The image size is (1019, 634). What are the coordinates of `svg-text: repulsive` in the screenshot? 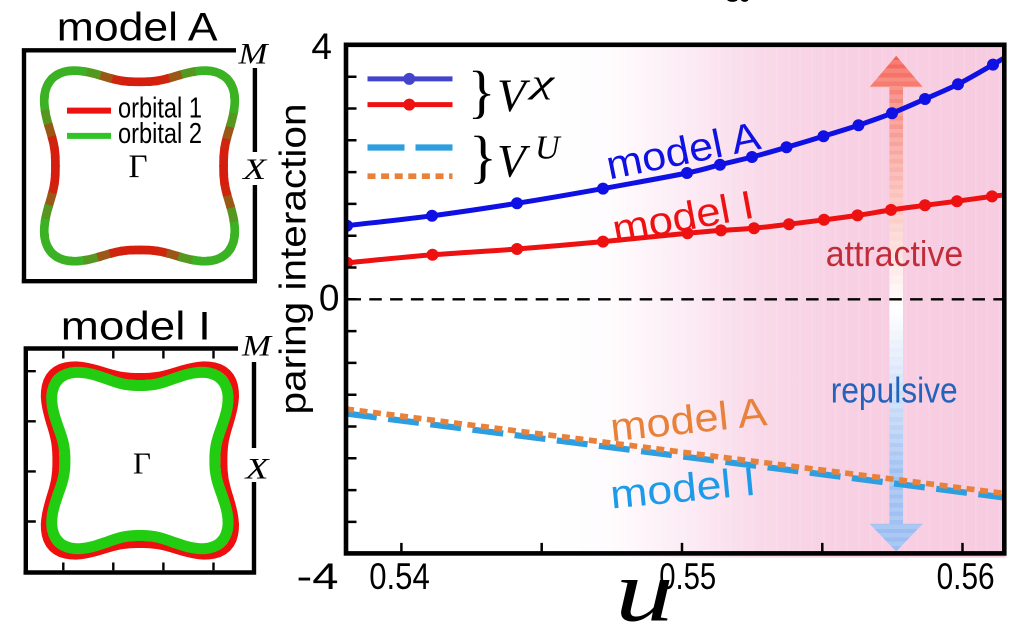 It's located at (894, 390).